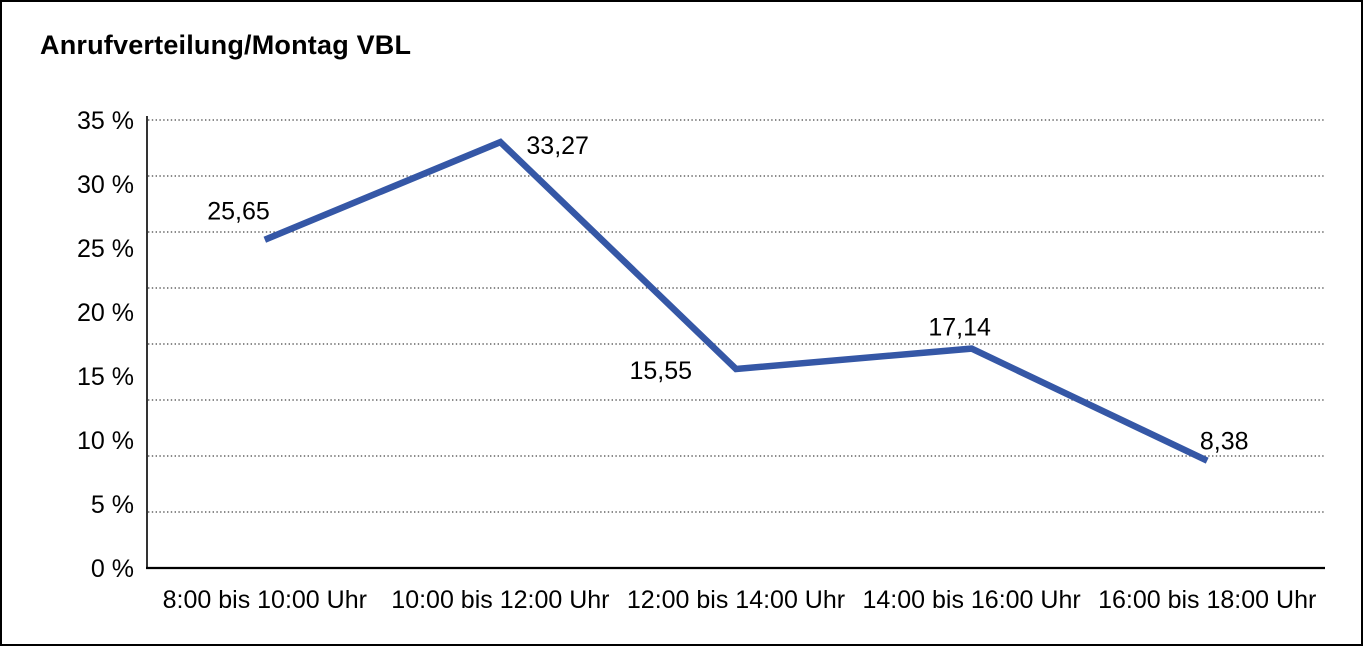 This screenshot has width=1363, height=646. What do you see at coordinates (1224, 442) in the screenshot?
I see `data-point-label: 8,38` at bounding box center [1224, 442].